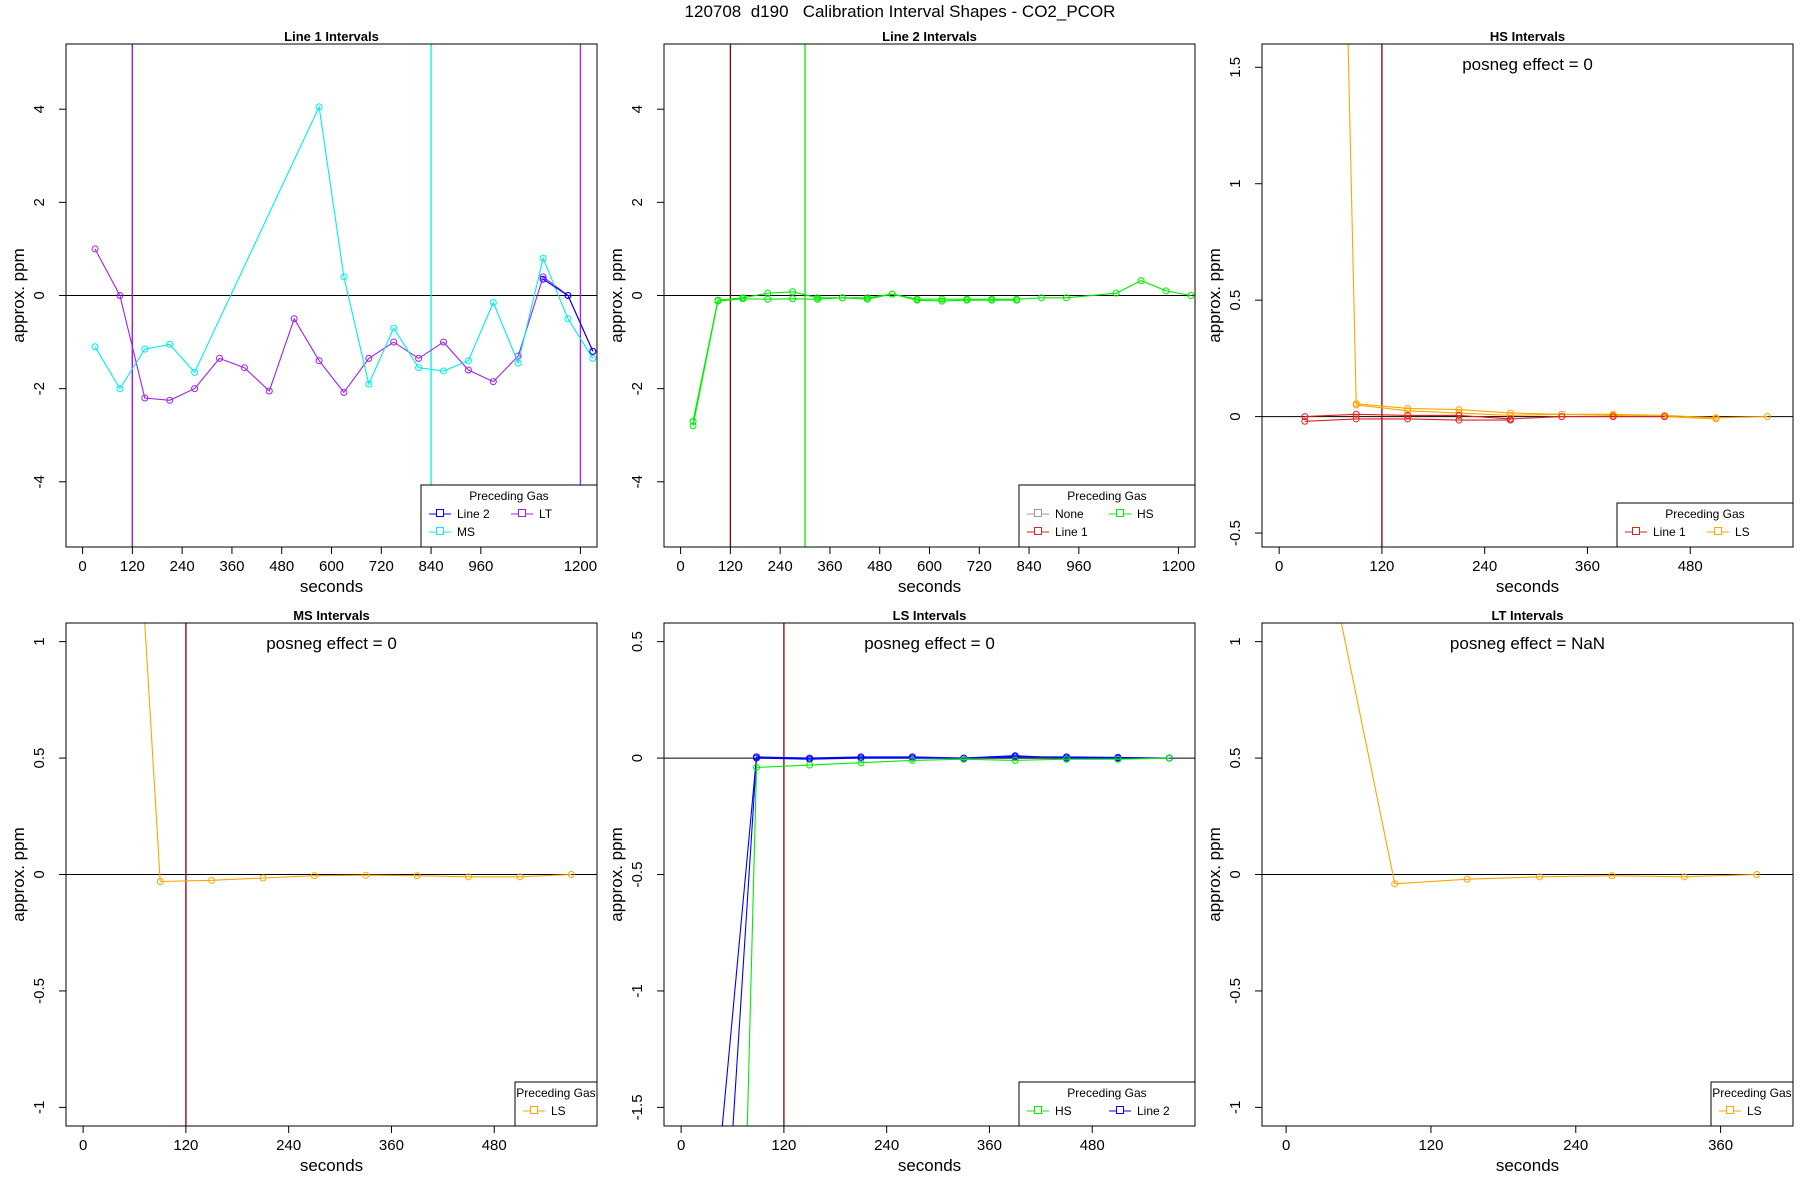  What do you see at coordinates (1235, 184) in the screenshot?
I see `y-tick-label: 1` at bounding box center [1235, 184].